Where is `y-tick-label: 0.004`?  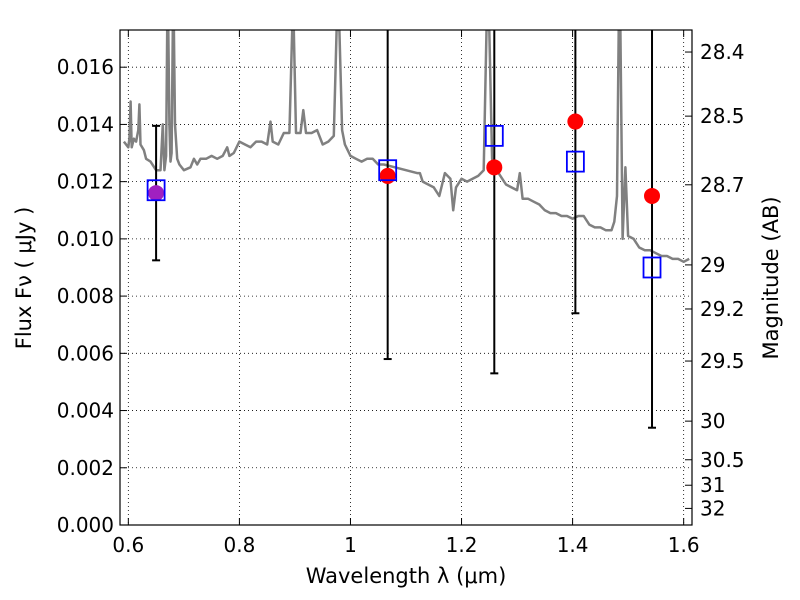 y-tick-label: 0.004 is located at coordinates (85, 411).